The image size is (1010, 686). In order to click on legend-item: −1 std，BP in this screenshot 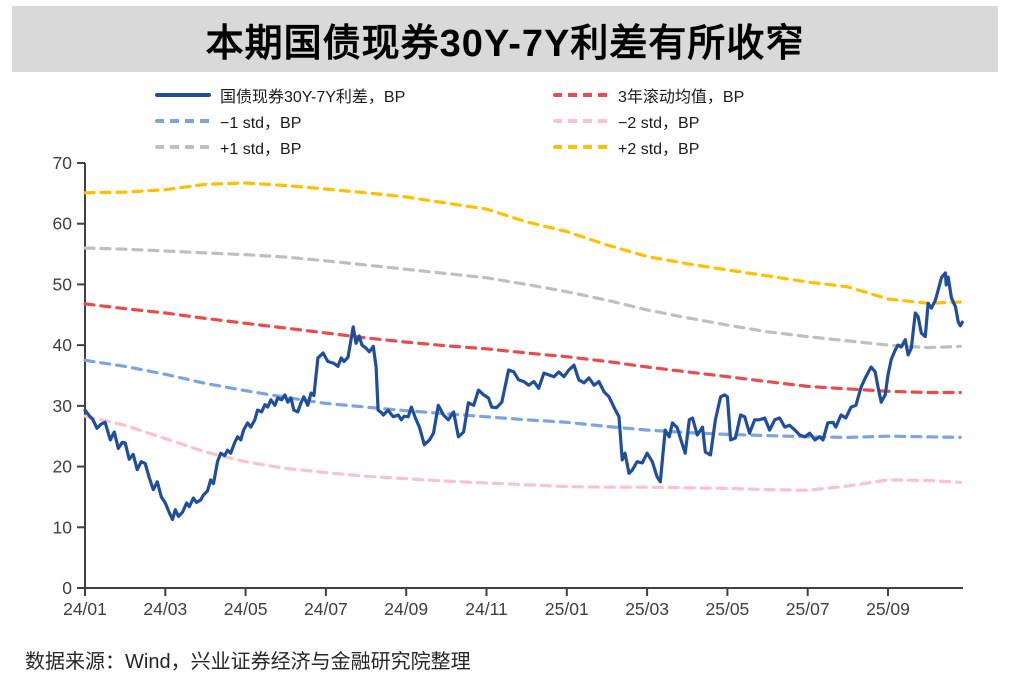, I will do `click(280, 122)`.